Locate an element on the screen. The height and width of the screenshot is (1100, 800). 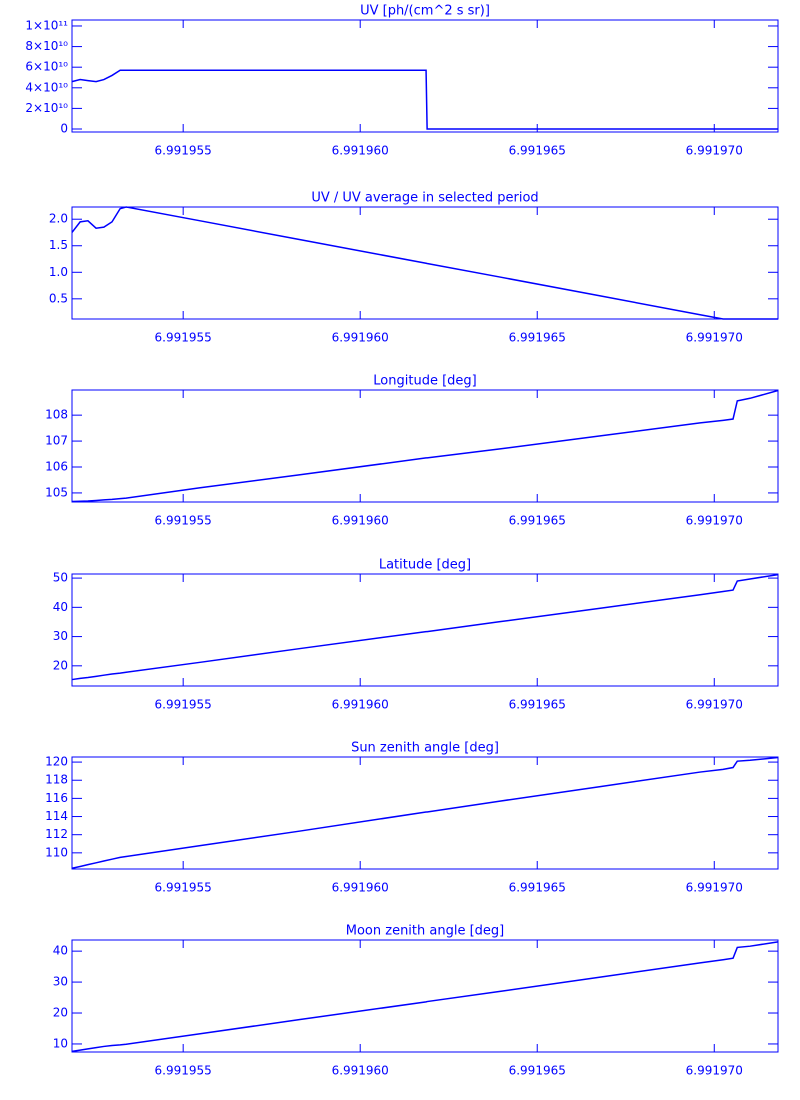
y-tick-label: 1.5 is located at coordinates (58, 245).